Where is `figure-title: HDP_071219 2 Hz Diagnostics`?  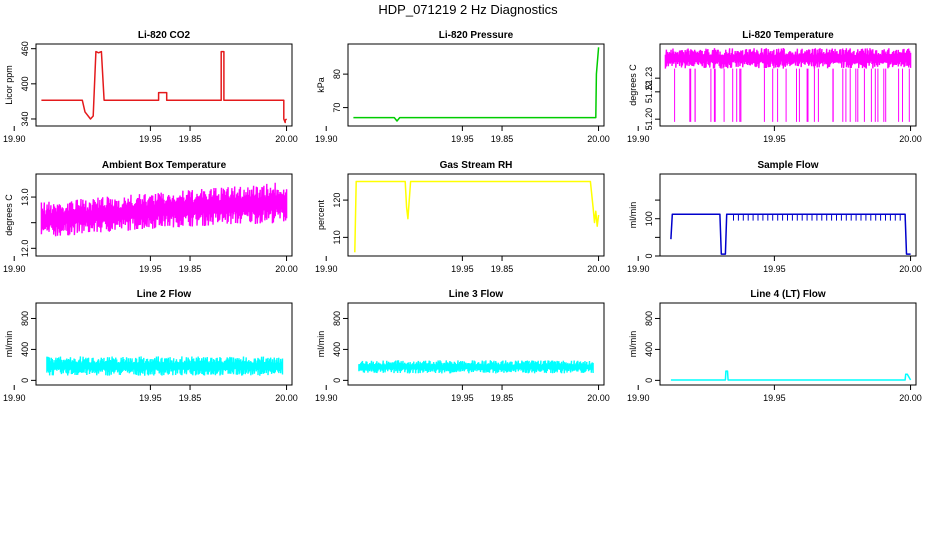
figure-title: HDP_071219 2 Hz Diagnostics is located at coordinates (468, 9).